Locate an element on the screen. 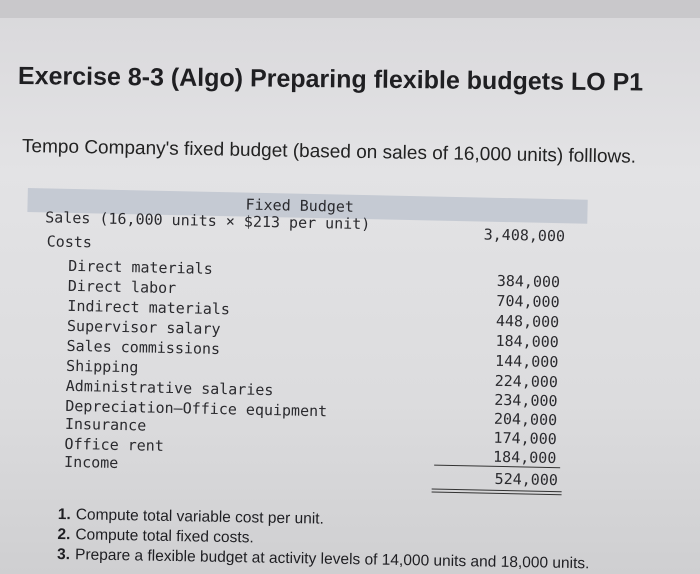 The height and width of the screenshot is (574, 700). cost-label-direct-materials: Direct materials is located at coordinates (140, 267).